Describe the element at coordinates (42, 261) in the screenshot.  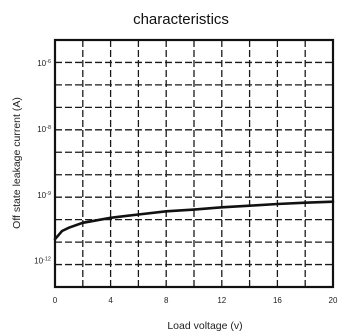
I see `y-tick-label: 10⁻¹²` at that location.